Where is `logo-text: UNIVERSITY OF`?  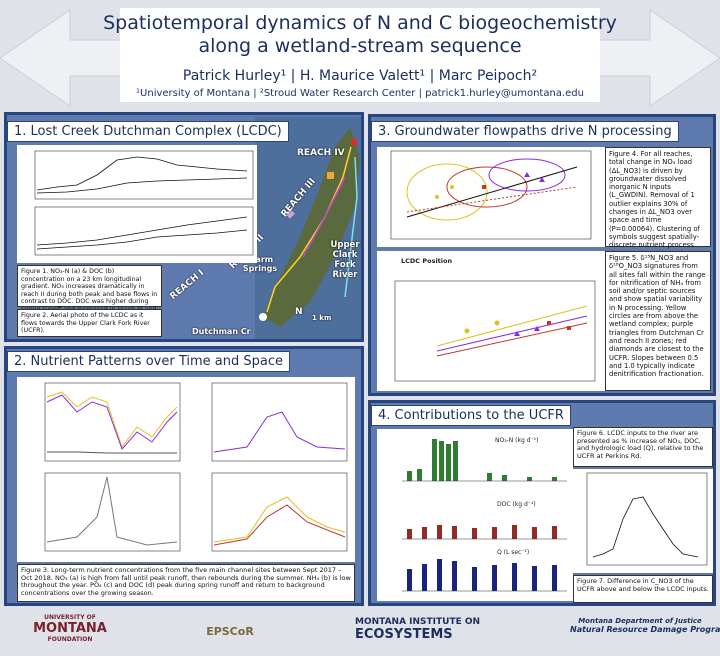 logo-text: UNIVERSITY OF is located at coordinates (70, 617).